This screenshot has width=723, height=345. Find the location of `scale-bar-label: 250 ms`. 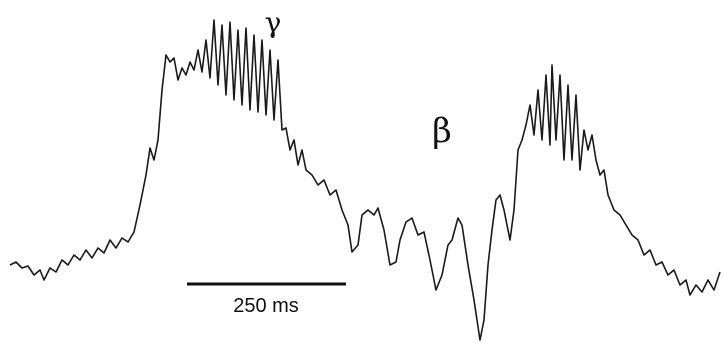

scale-bar-label: 250 ms is located at coordinates (266, 306).